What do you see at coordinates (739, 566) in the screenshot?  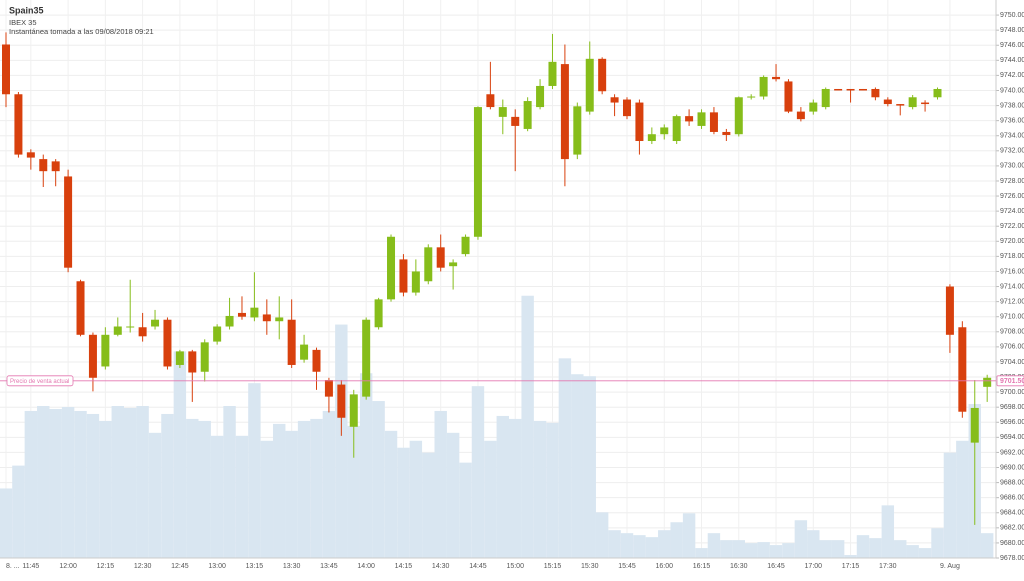 I see `x-tick-label: 16:30` at bounding box center [739, 566].